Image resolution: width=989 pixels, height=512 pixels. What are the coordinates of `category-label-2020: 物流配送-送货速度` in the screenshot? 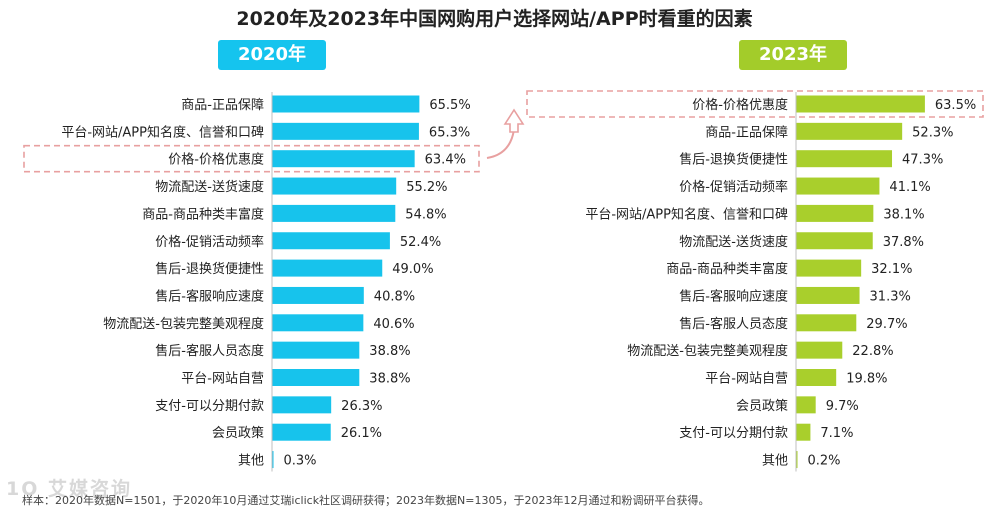 It's located at (209, 187).